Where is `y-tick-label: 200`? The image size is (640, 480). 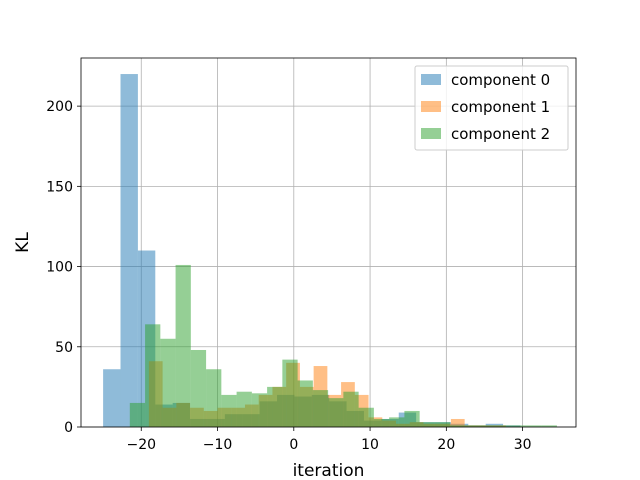
y-tick-label: 200 is located at coordinates (59, 107).